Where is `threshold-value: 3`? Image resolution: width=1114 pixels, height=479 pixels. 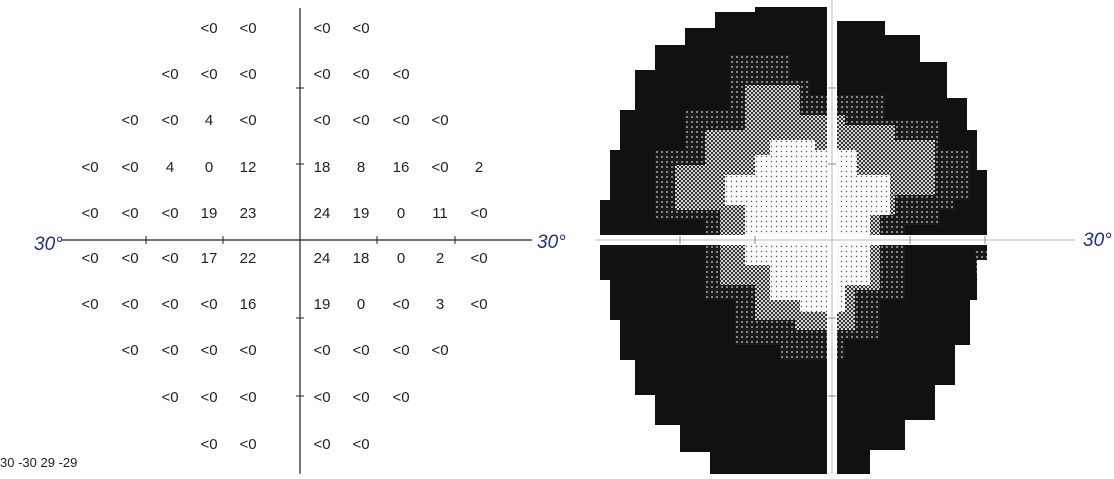
threshold-value: 3 is located at coordinates (440, 304).